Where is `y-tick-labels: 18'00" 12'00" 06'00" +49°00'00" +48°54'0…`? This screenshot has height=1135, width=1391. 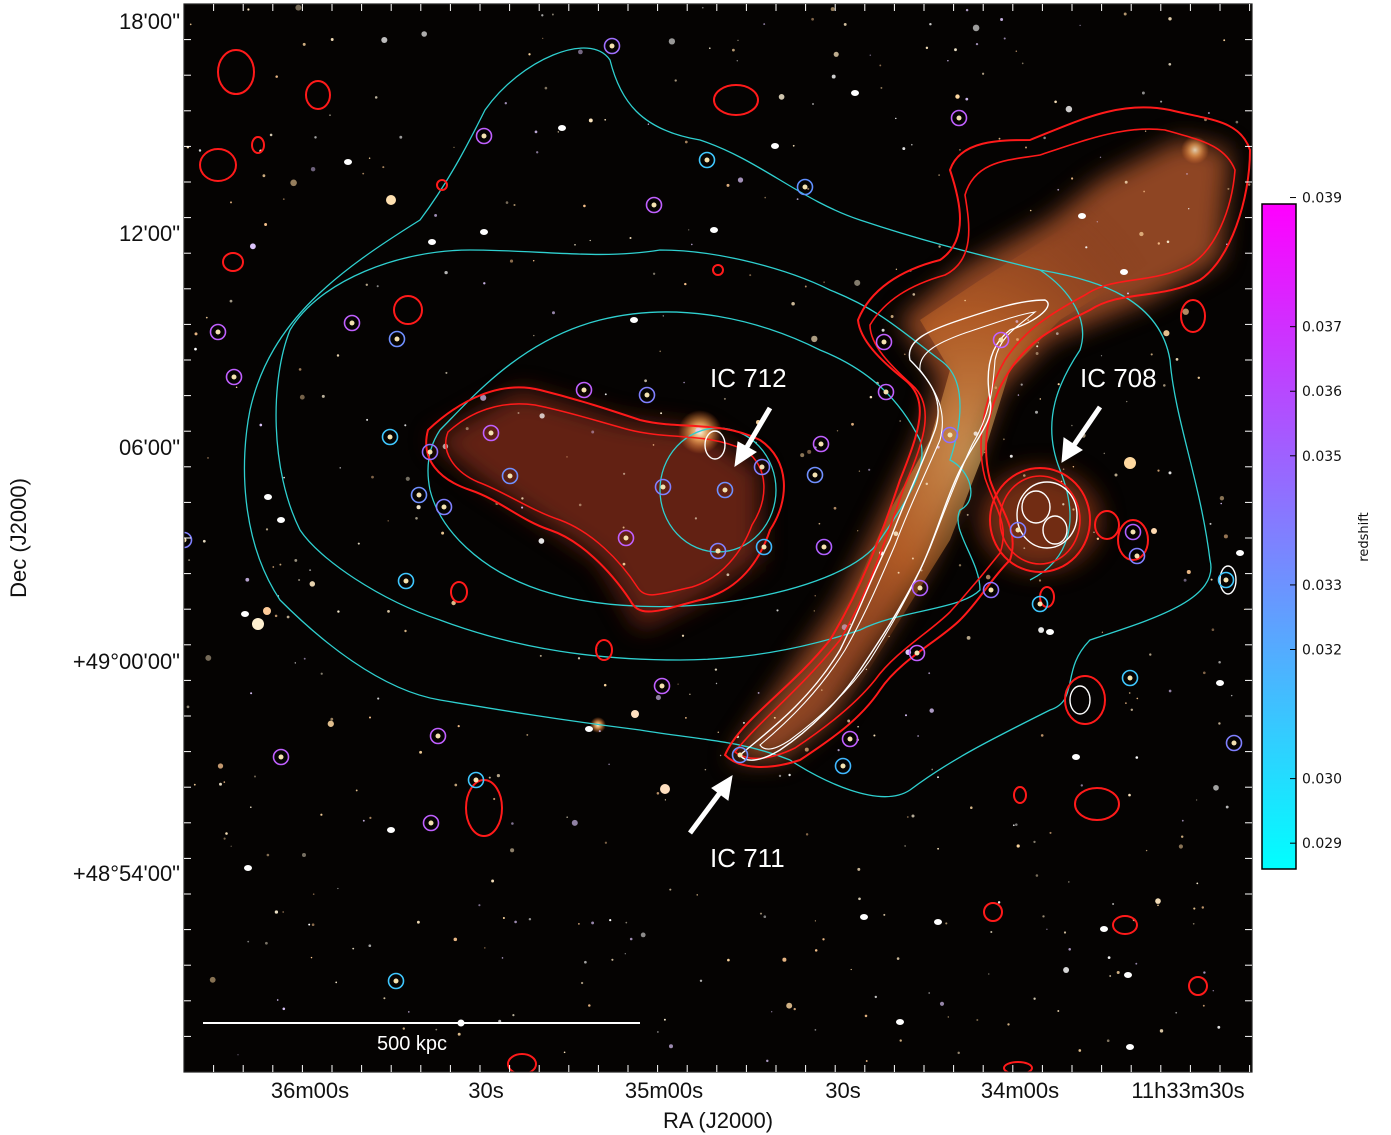 y-tick-labels: 18'00" 12'00" 06'00" +49°00'00" +48°54'0… is located at coordinates (126, 447).